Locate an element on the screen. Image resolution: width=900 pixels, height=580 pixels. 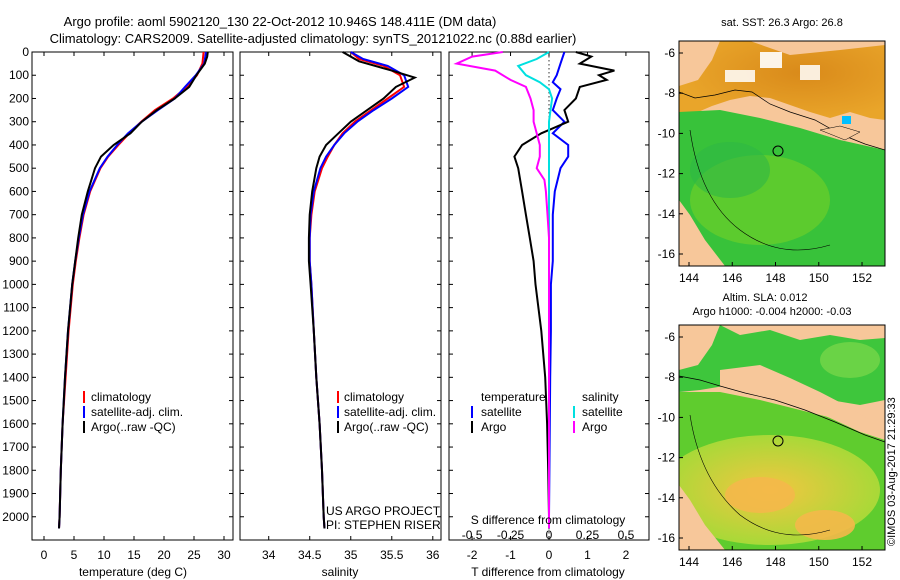
legend-label-t-satellite: satellite is located at coordinates (501, 412).